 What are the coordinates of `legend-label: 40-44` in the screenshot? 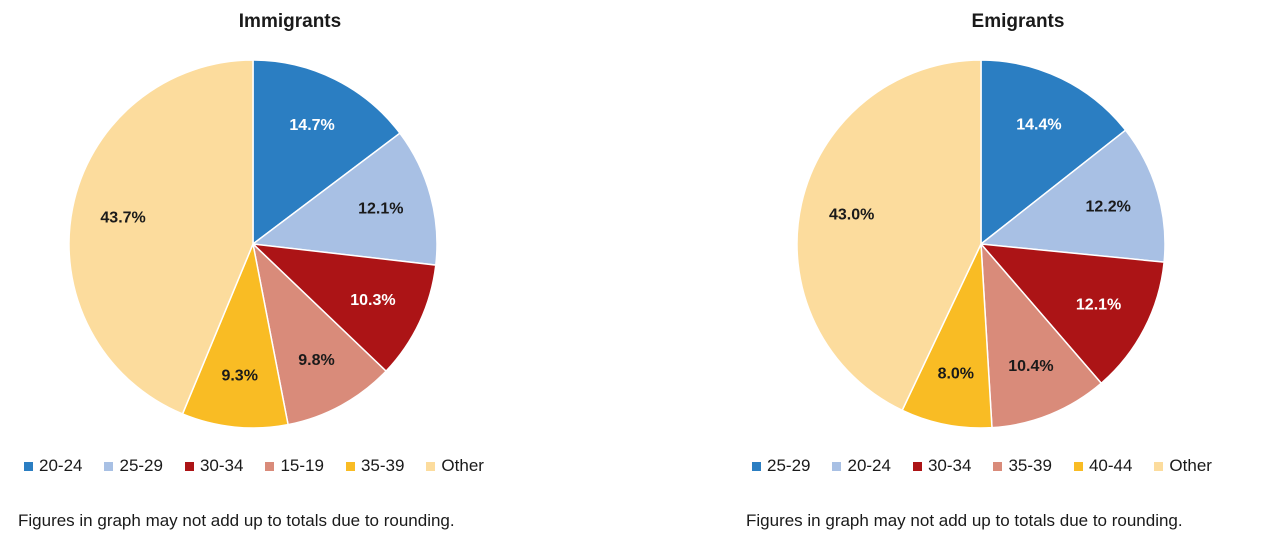 It's located at (1110, 465).